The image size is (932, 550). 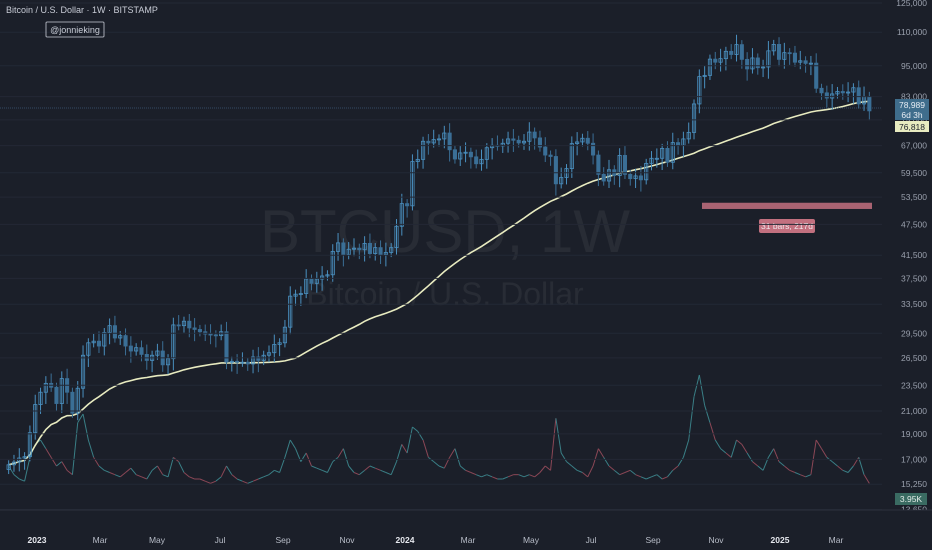 I want to click on price-axis, so click(x=907, y=255).